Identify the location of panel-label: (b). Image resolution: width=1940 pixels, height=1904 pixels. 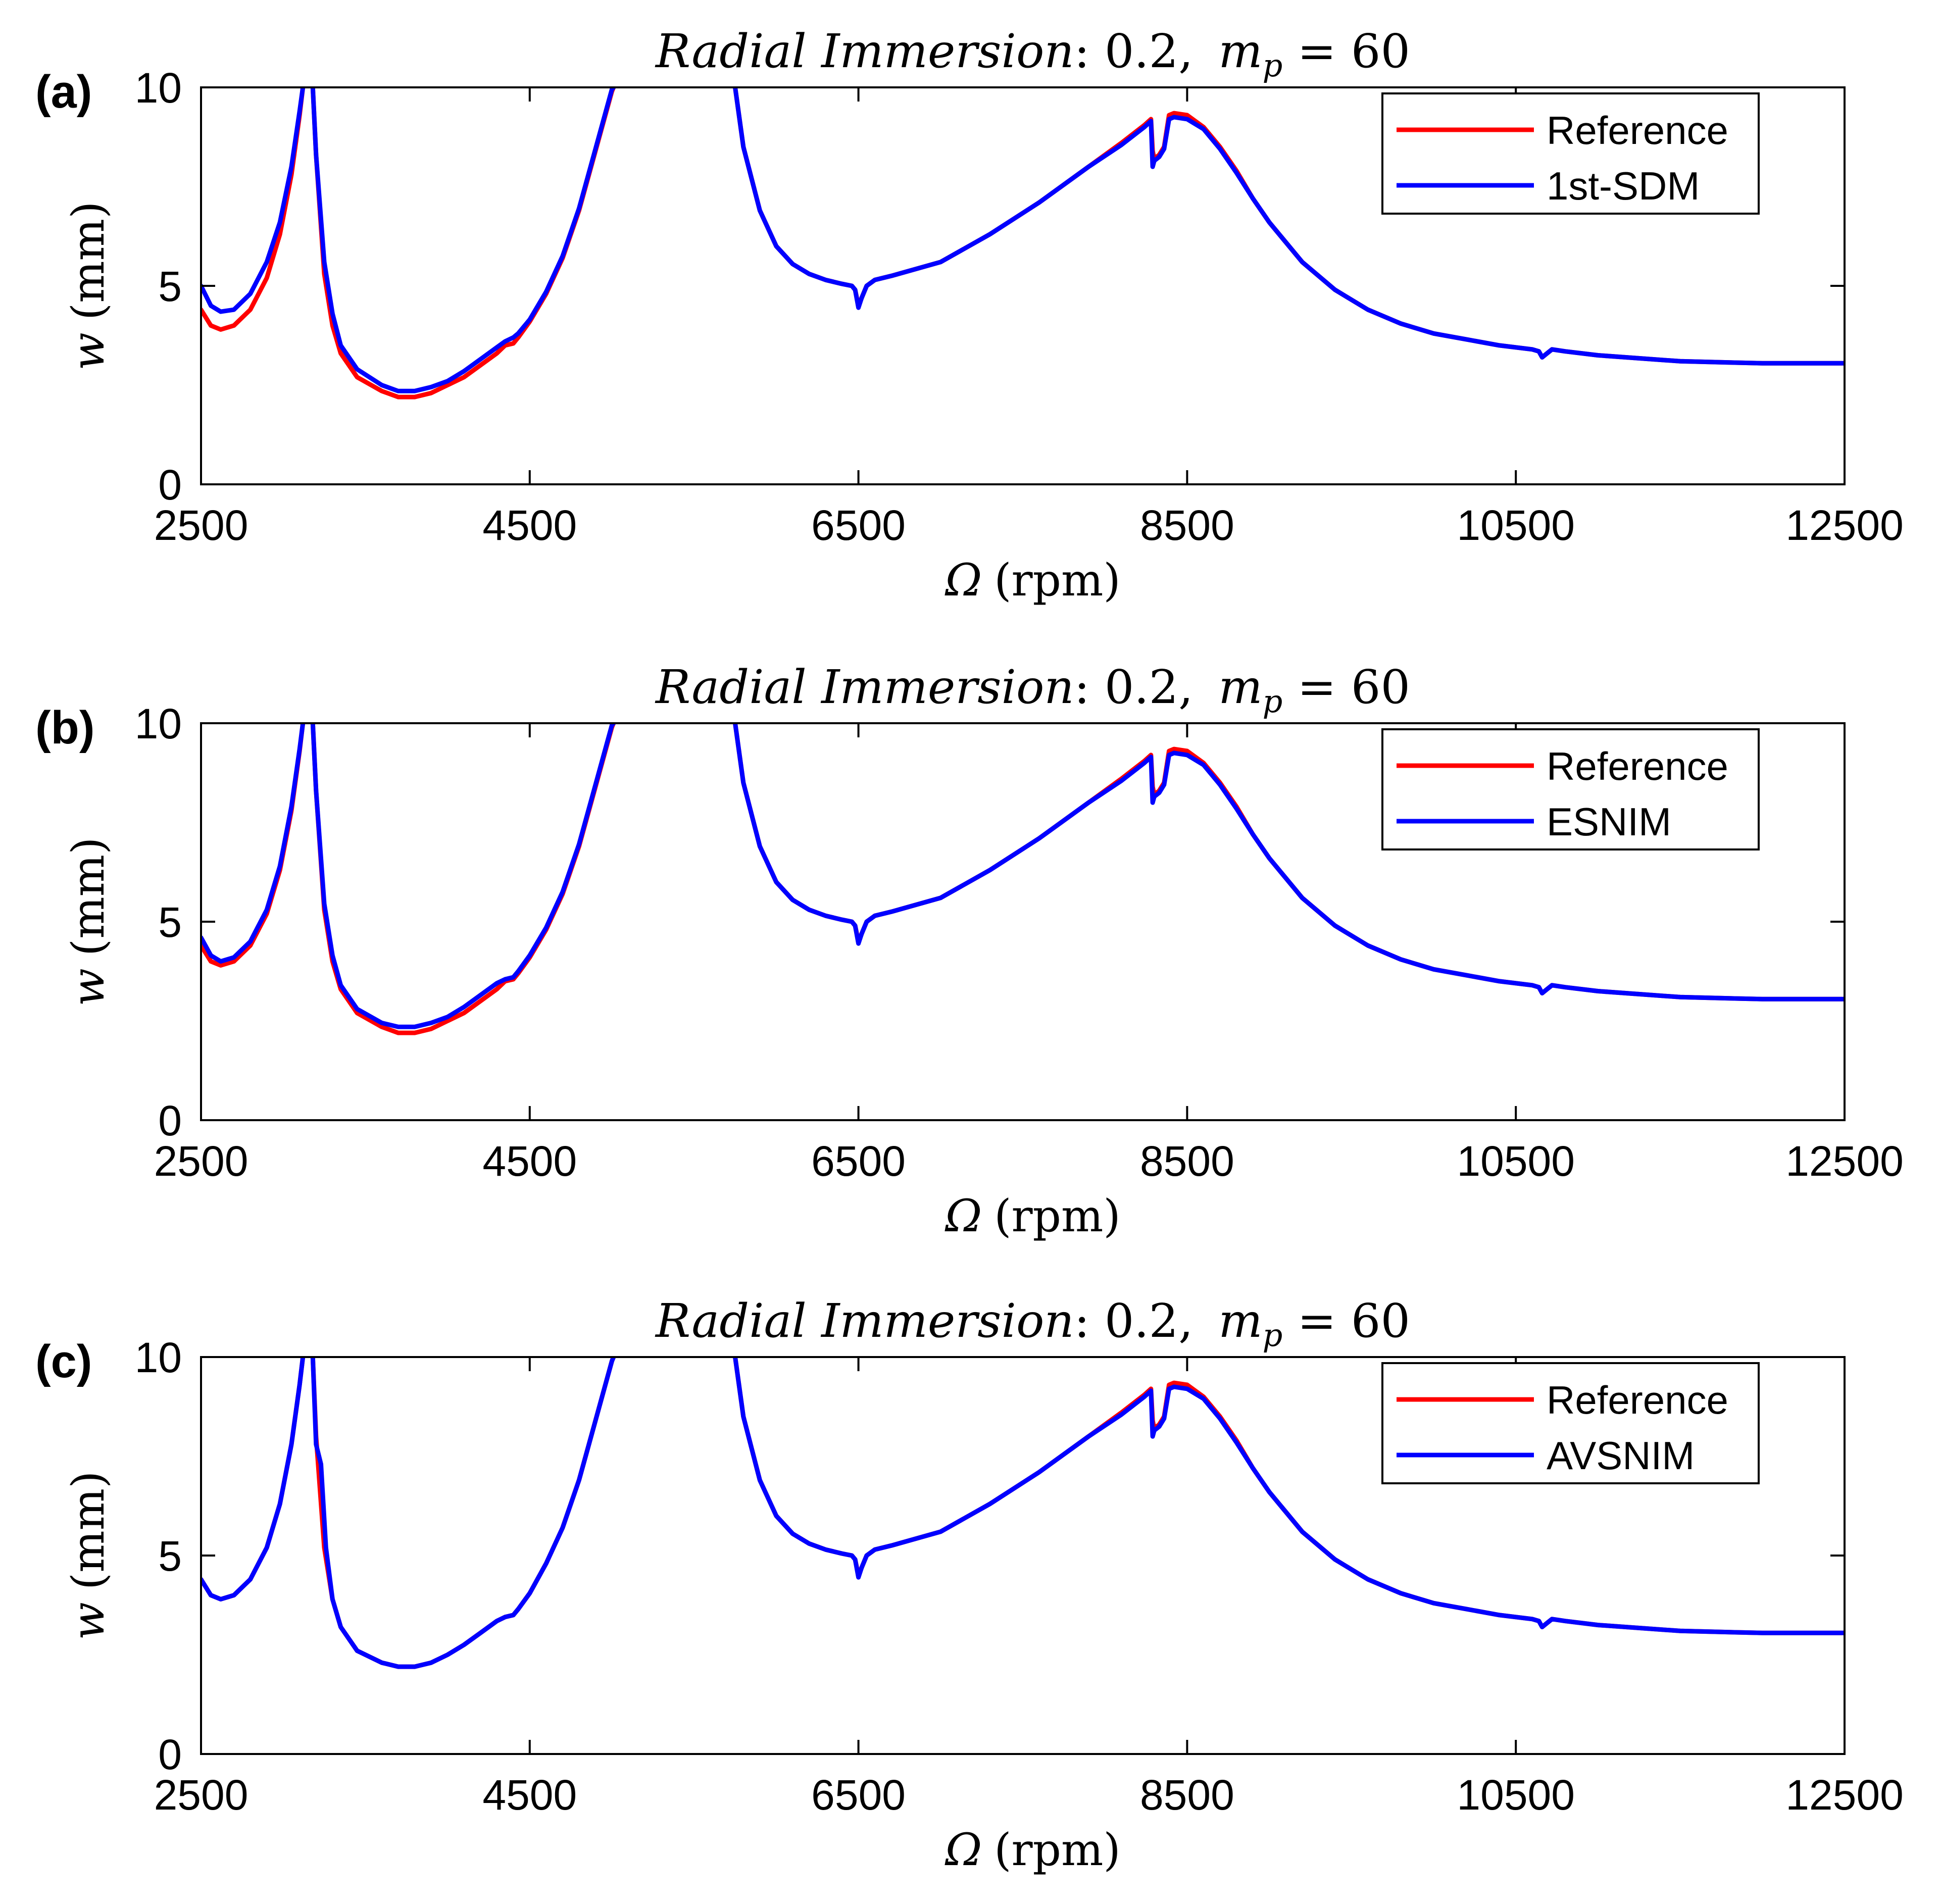
(64, 728).